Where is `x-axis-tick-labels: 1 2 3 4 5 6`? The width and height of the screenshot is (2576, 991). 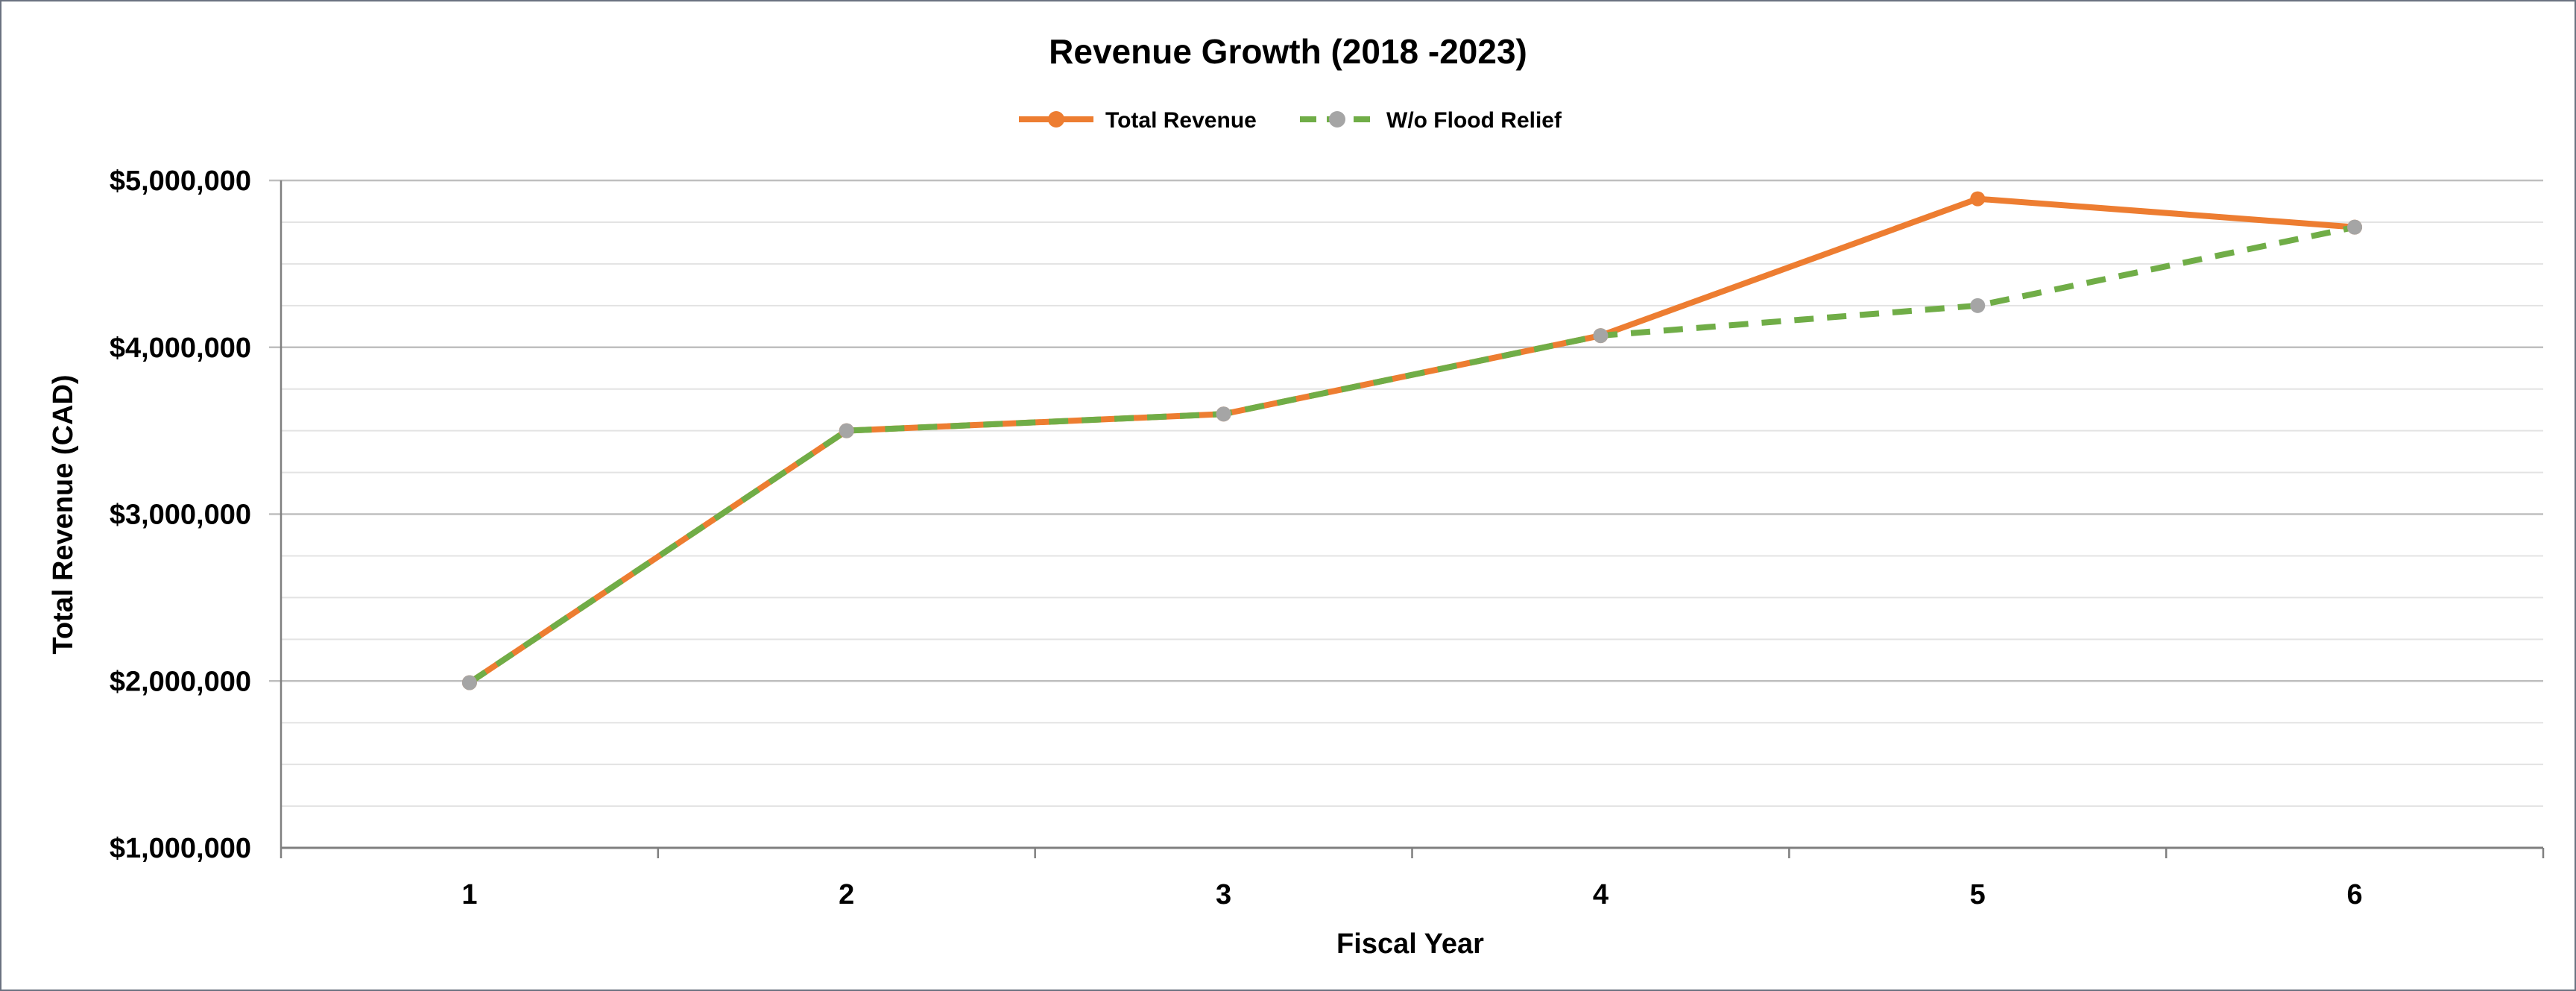
x-axis-tick-labels: 1 2 3 4 5 6 is located at coordinates (1412, 894).